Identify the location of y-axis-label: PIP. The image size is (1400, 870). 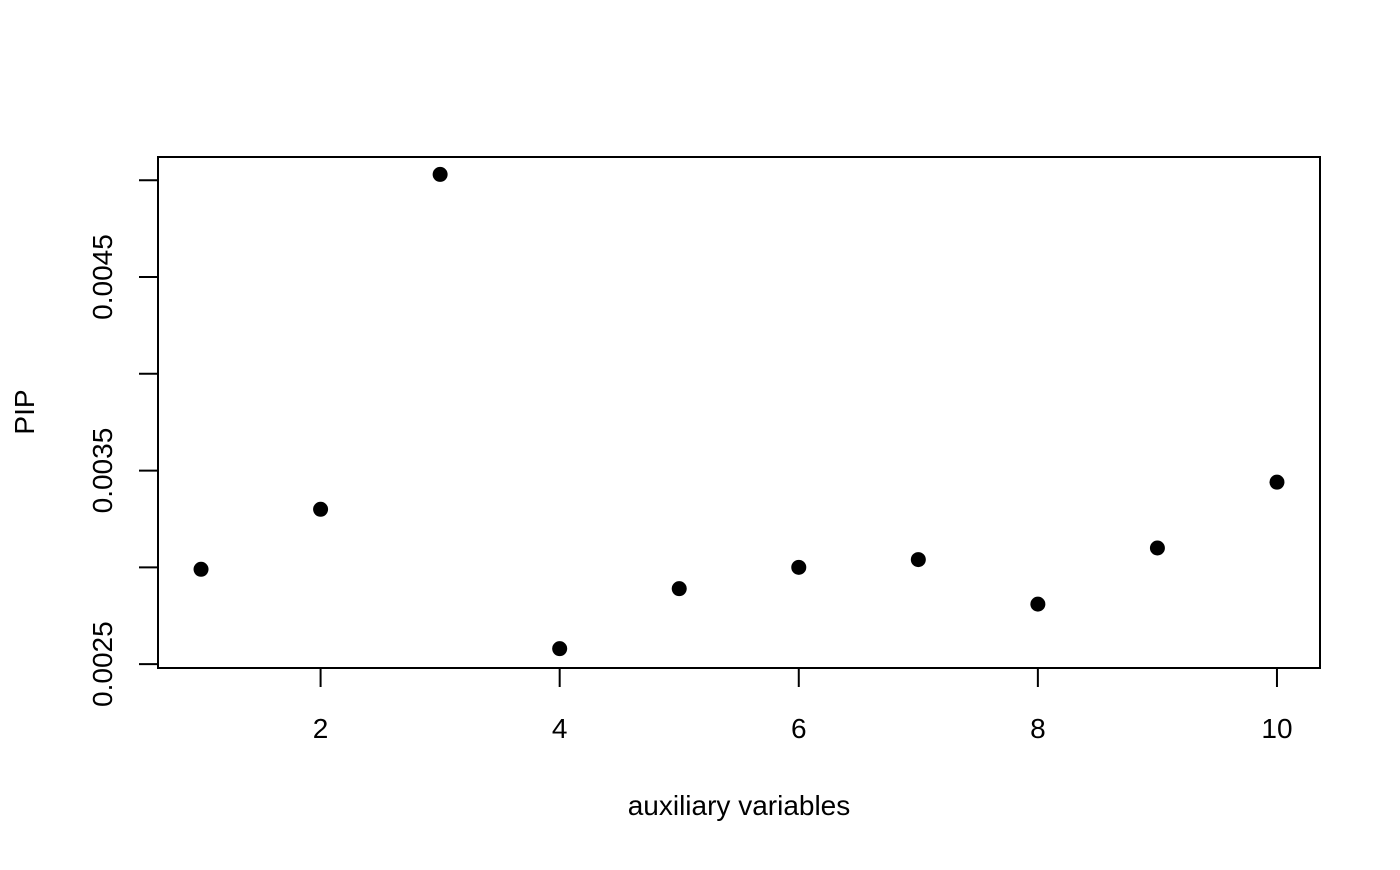
(24, 411).